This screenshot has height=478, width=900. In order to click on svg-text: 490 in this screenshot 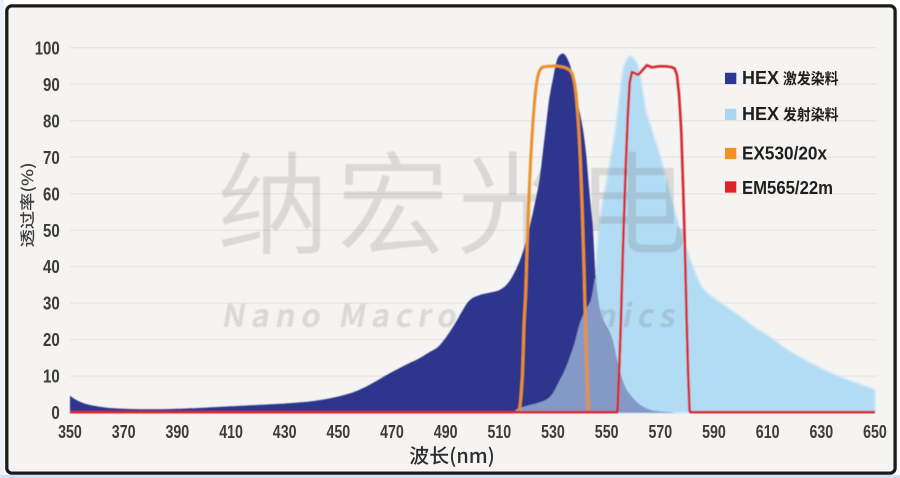, I will do `click(446, 432)`.